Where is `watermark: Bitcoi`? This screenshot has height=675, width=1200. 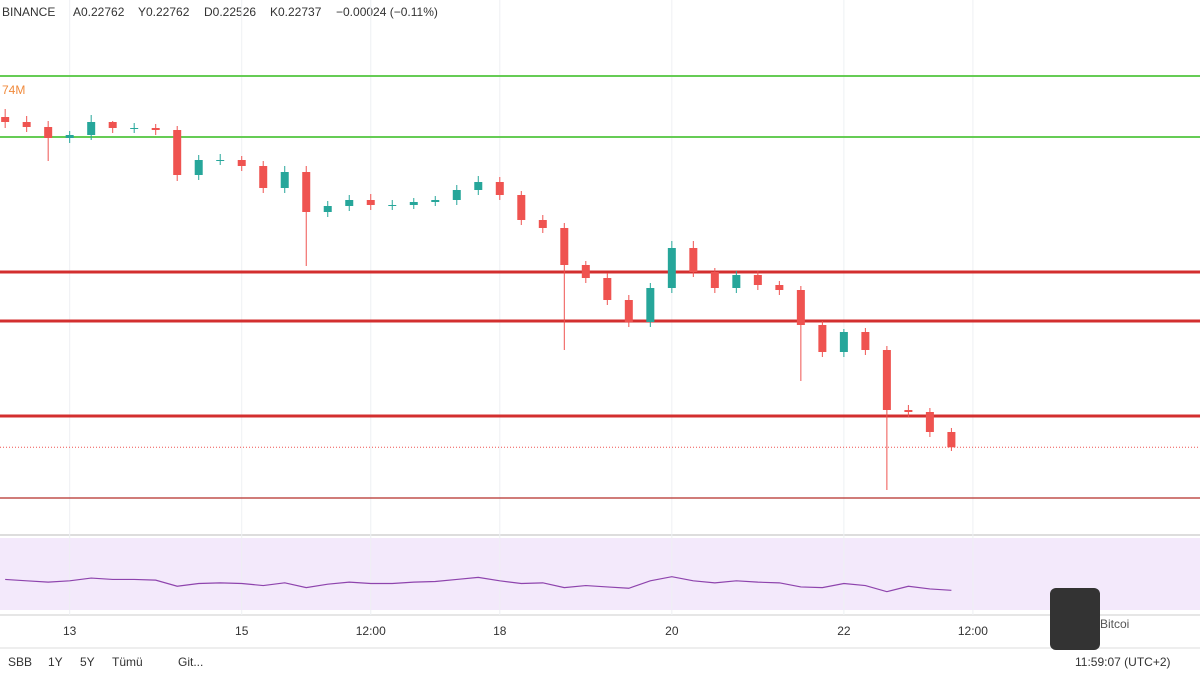
watermark: Bitcoi is located at coordinates (1114, 624).